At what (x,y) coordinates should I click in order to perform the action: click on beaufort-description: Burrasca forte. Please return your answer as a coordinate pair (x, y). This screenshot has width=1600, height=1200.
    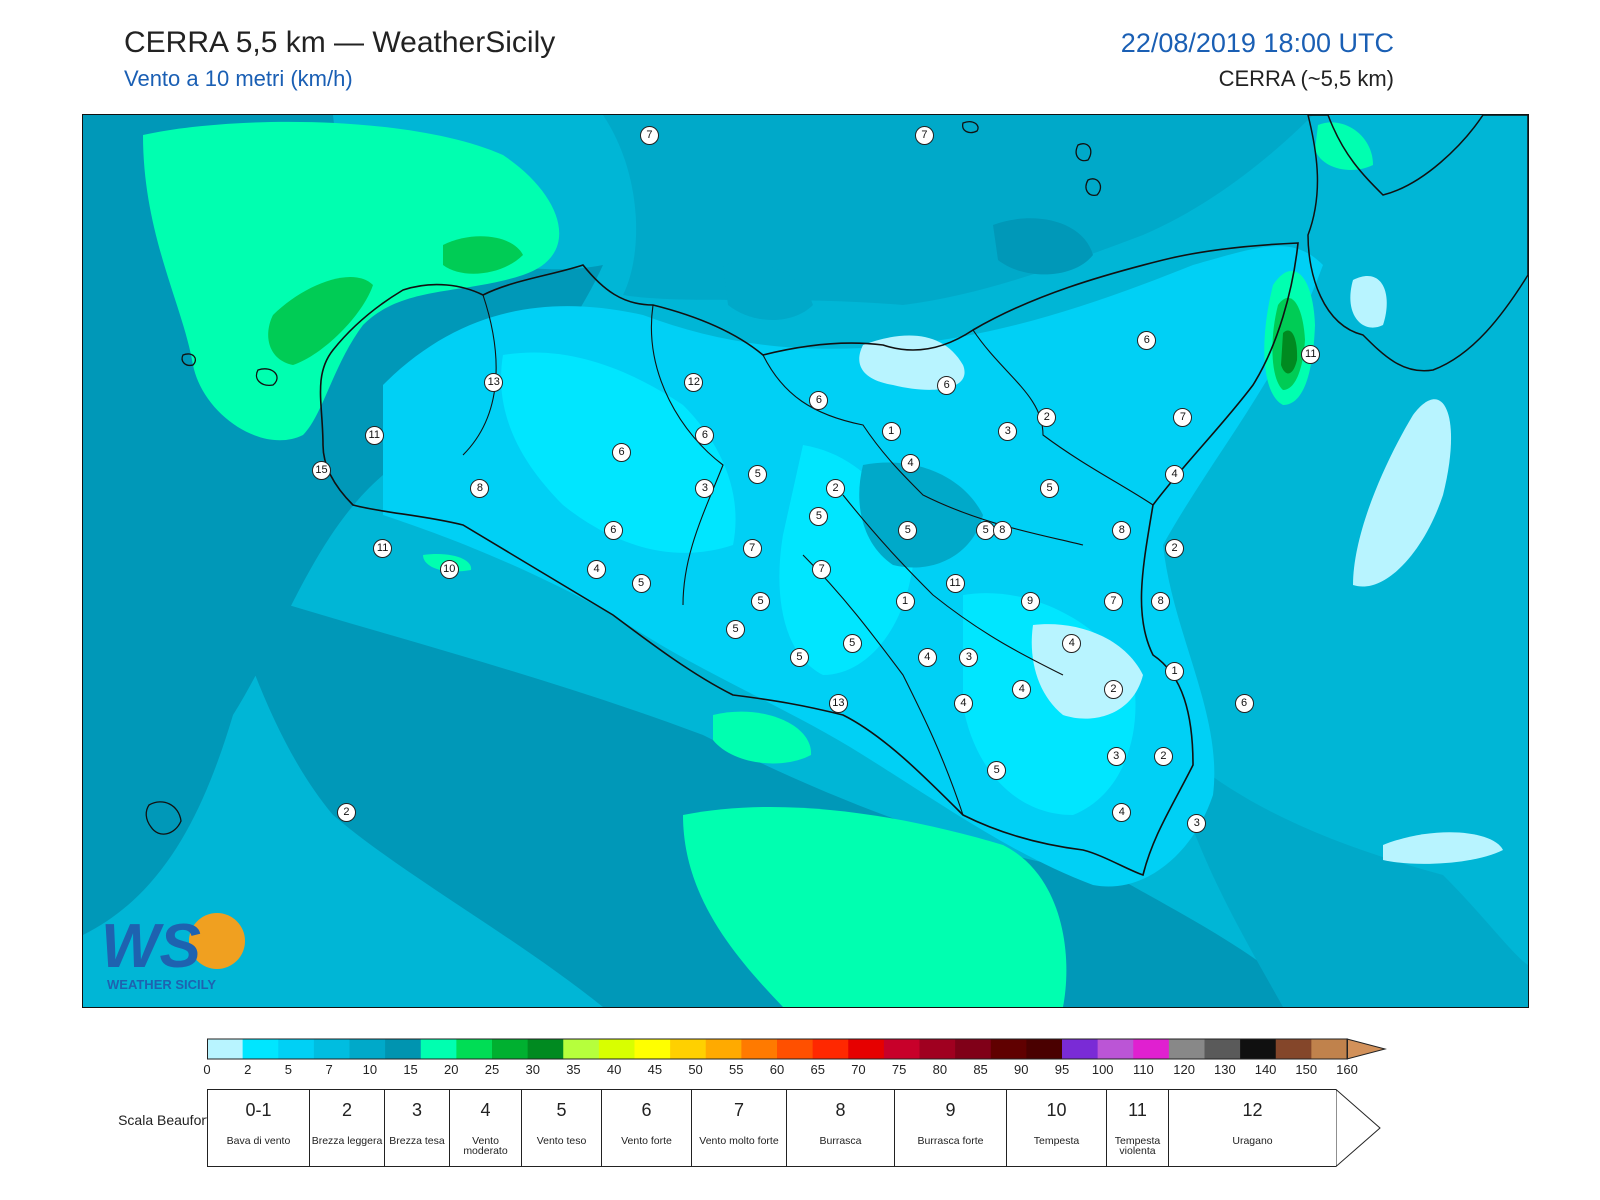
    Looking at the image, I should click on (950, 1141).